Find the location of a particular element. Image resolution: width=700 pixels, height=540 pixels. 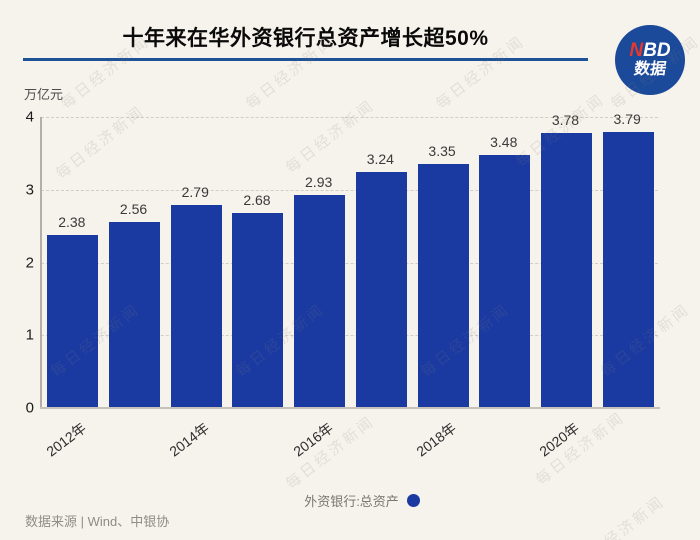

page-title: 十年来在华外资银行总资产增长超50% is located at coordinates (305, 38).